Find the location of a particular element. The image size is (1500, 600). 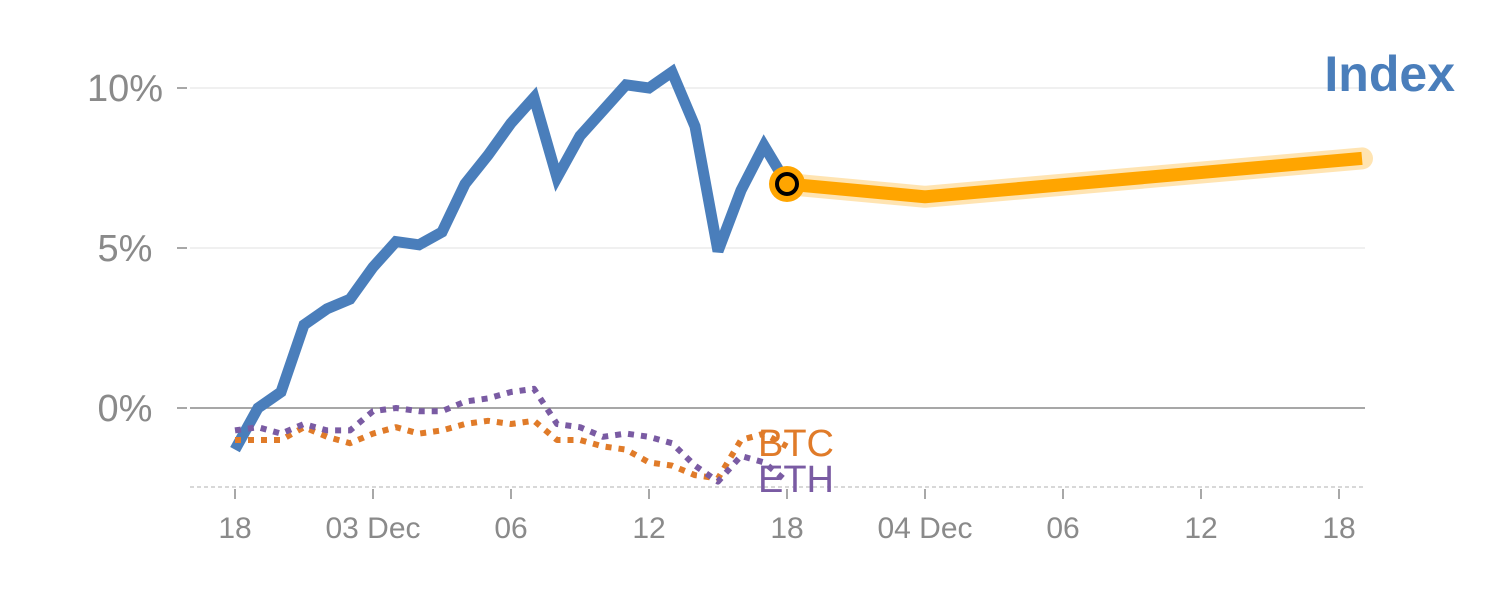

marker-layer is located at coordinates (787, 184).